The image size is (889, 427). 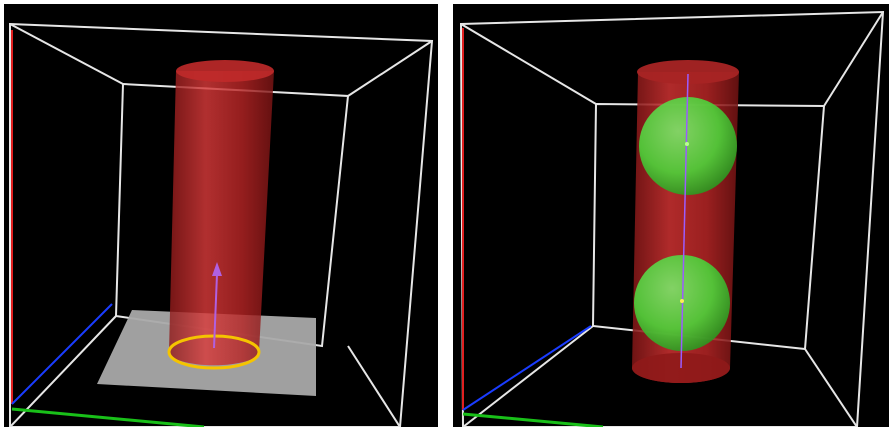 I want to click on cylinder, so click(x=220, y=215).